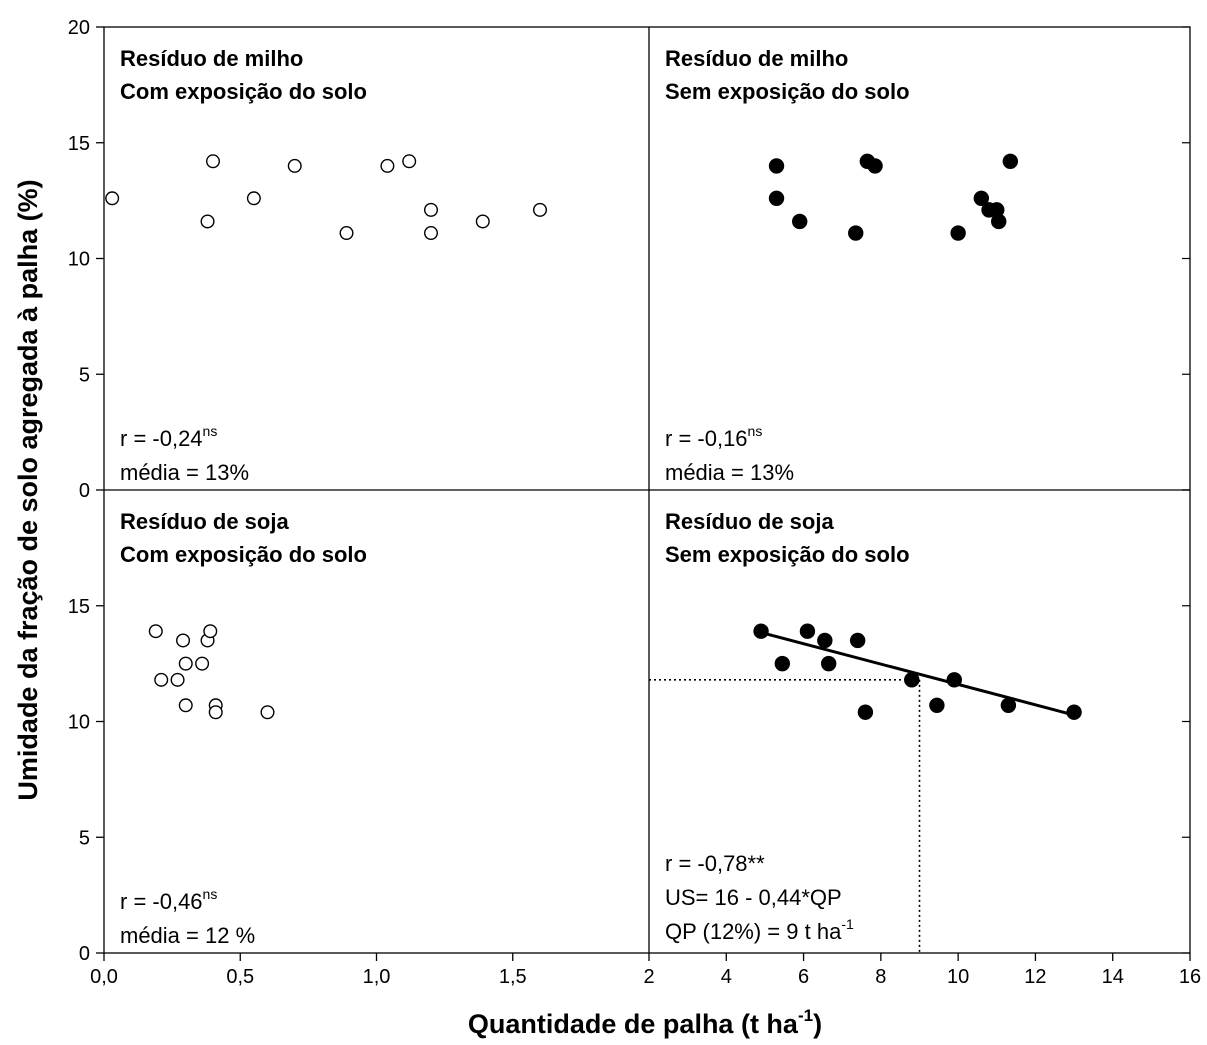  Describe the element at coordinates (753, 931) in the screenshot. I see `stat-qp-main: QP (12%) = 9 t ha` at that location.